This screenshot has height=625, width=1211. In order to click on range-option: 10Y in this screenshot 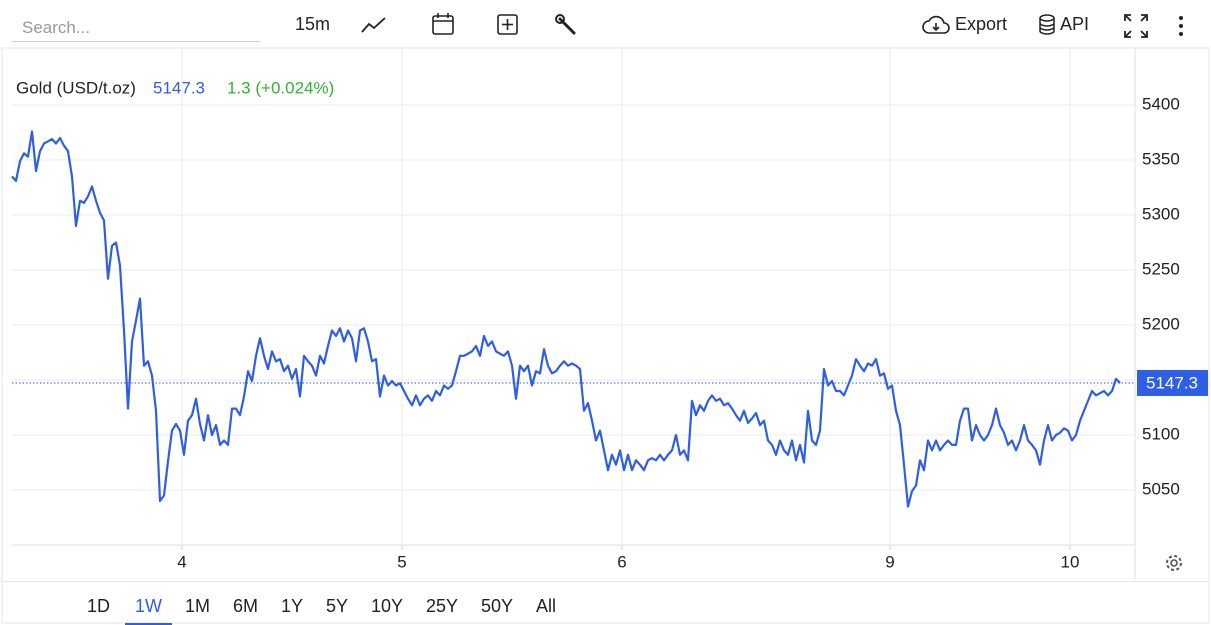, I will do `click(387, 606)`.